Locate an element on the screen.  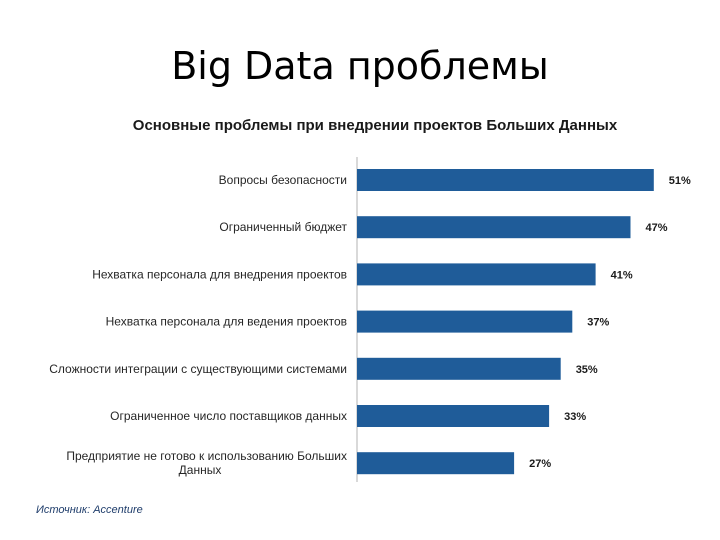
value-label-4: 37% is located at coordinates (598, 323).